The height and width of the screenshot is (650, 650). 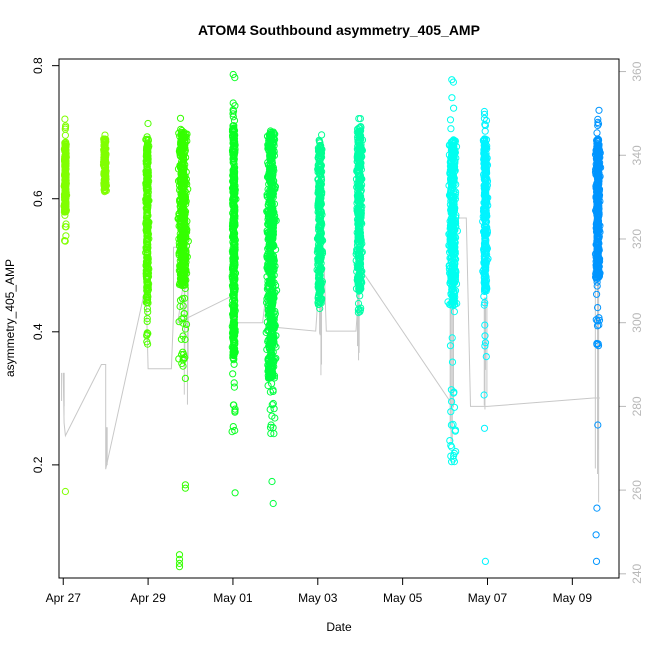 What do you see at coordinates (573, 598) in the screenshot?
I see `x-tick-label: May 09` at bounding box center [573, 598].